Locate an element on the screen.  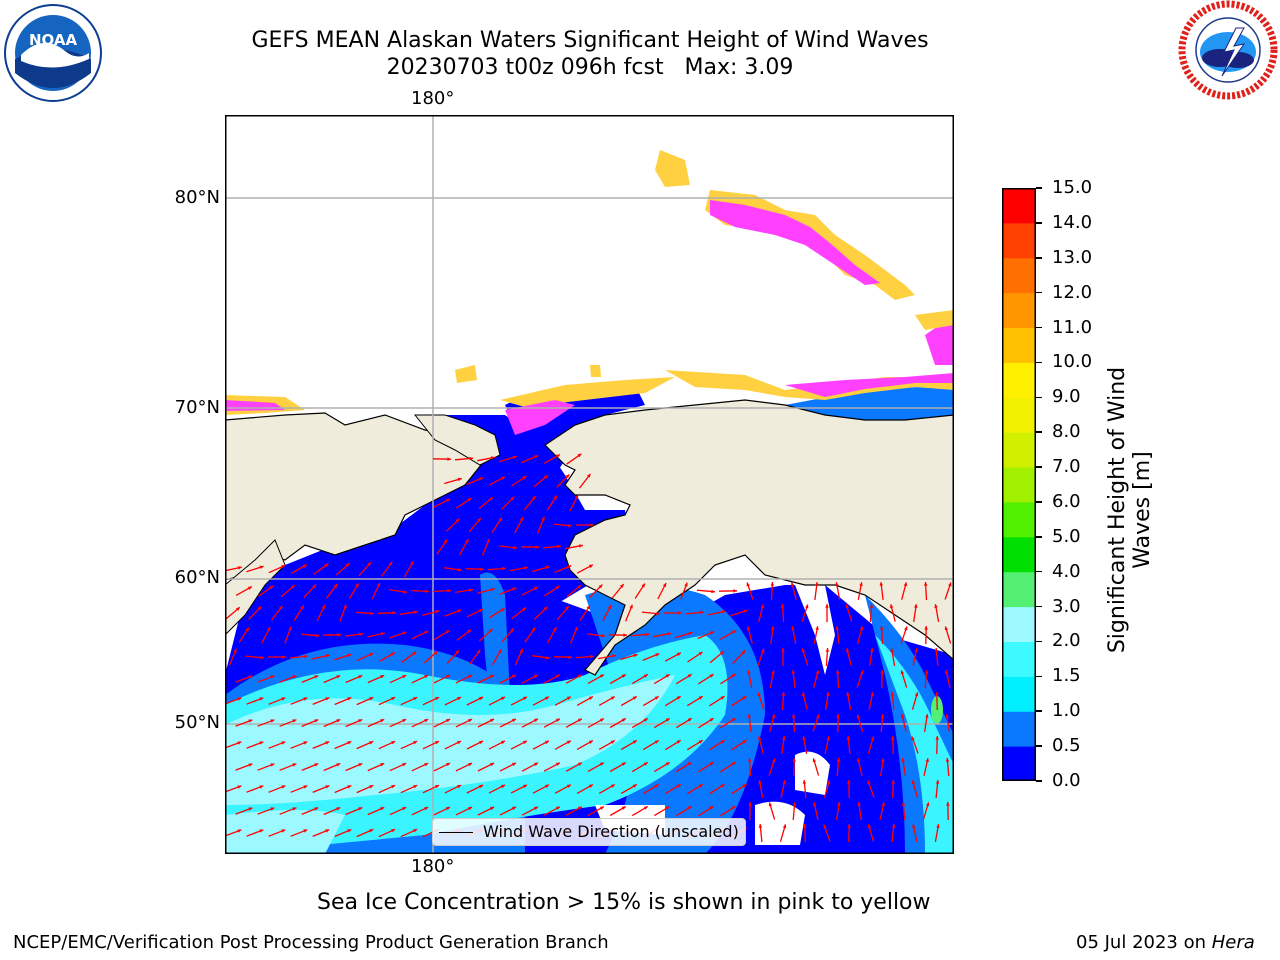
noaa-logo: NOAA is located at coordinates (53, 53).